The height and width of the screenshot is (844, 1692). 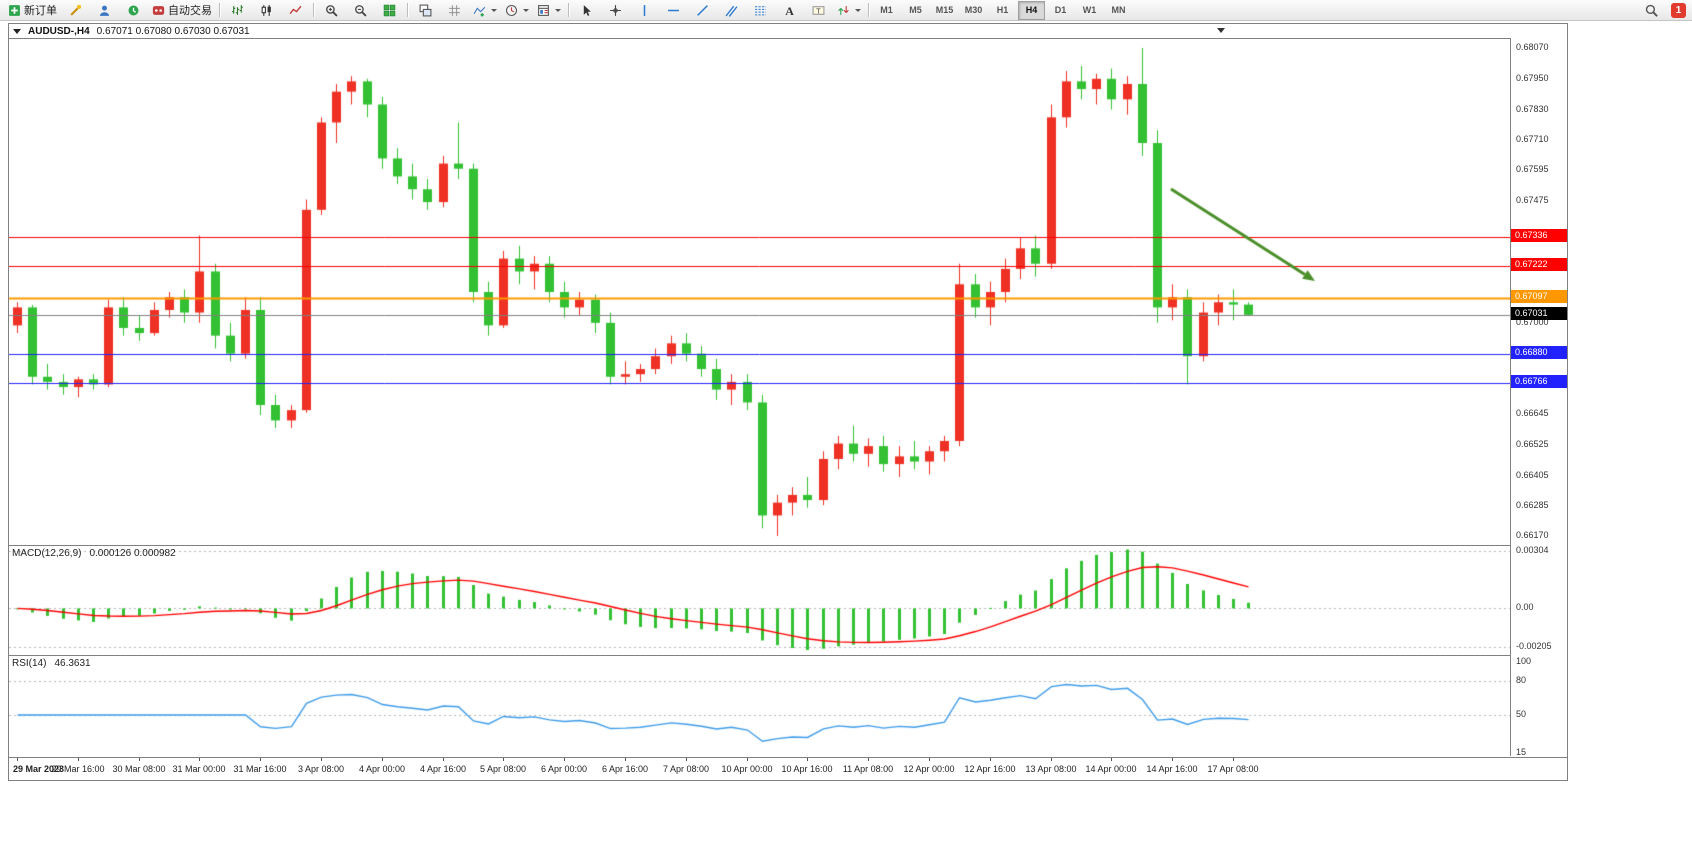 What do you see at coordinates (1002, 10) in the screenshot?
I see `timeframe-h1-button: H1` at bounding box center [1002, 10].